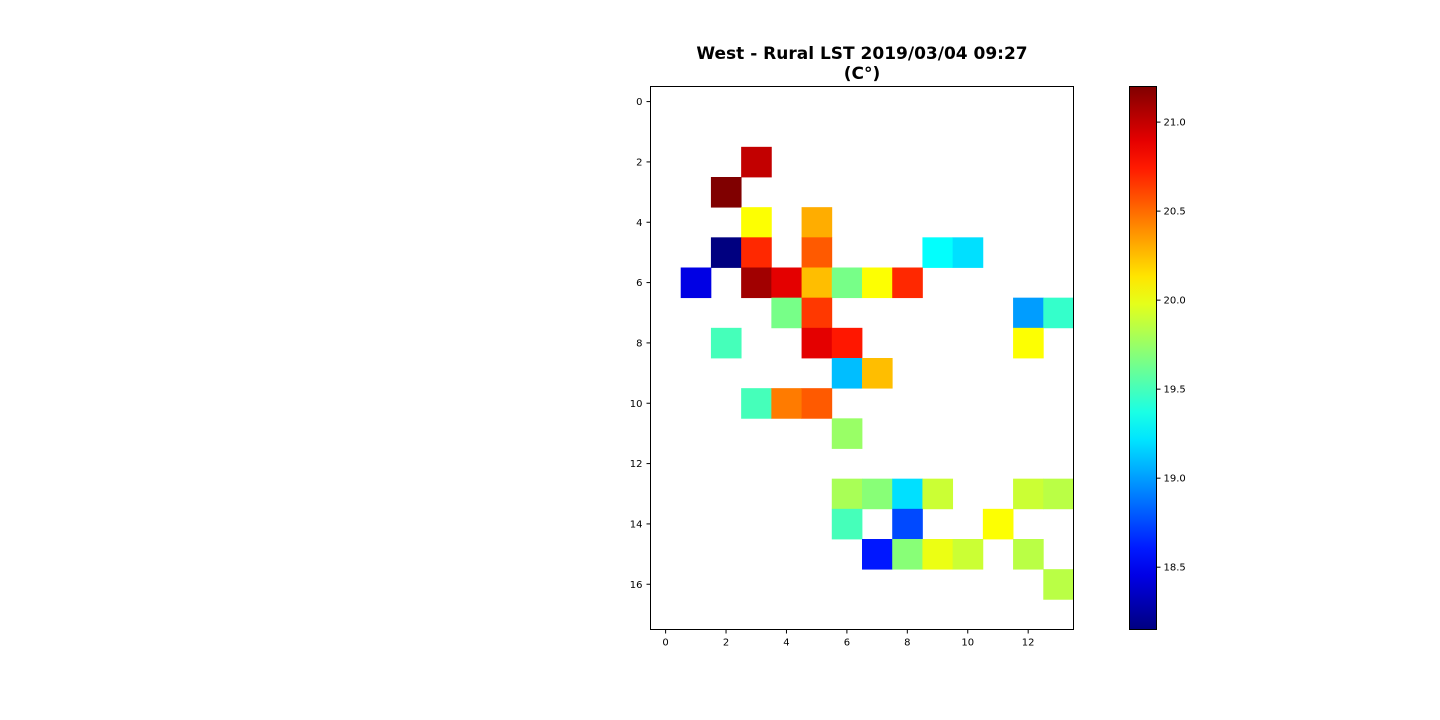 Image resolution: width=1440 pixels, height=720 pixels. I want to click on colorbar-tick-label: 19.5, so click(1175, 390).